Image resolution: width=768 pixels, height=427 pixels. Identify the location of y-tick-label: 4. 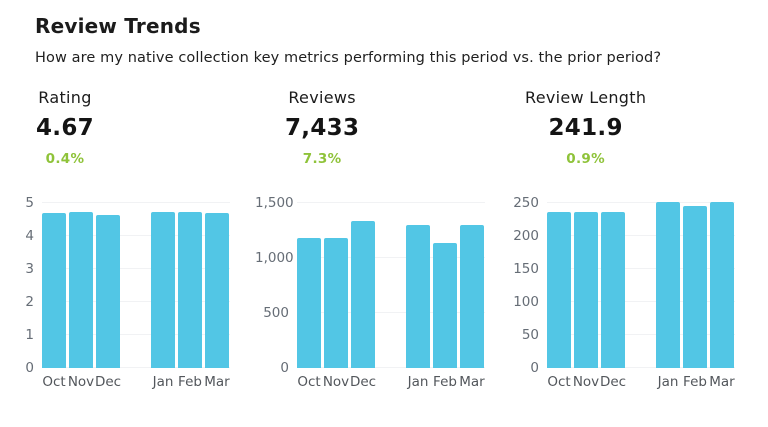
(29, 236).